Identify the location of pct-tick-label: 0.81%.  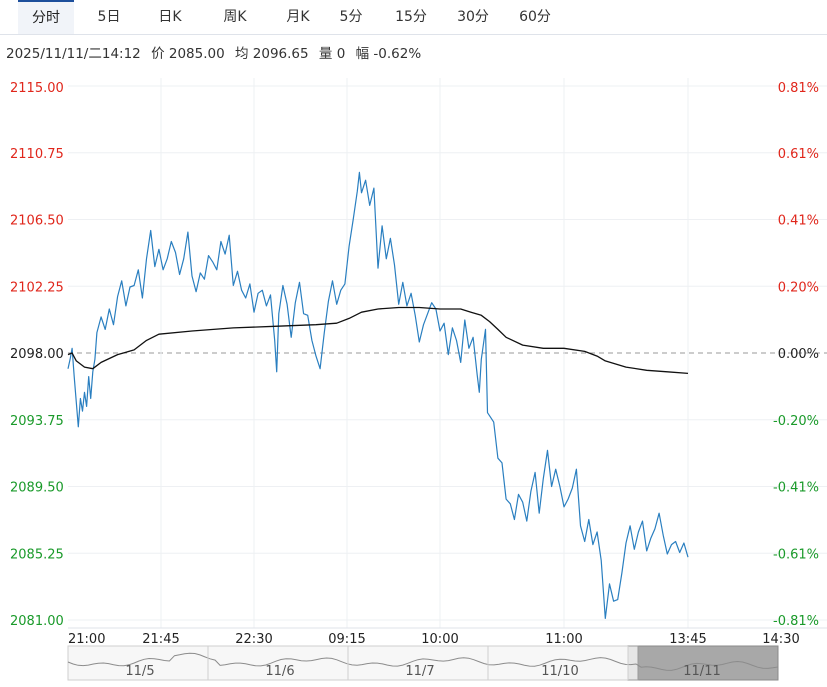
(798, 88).